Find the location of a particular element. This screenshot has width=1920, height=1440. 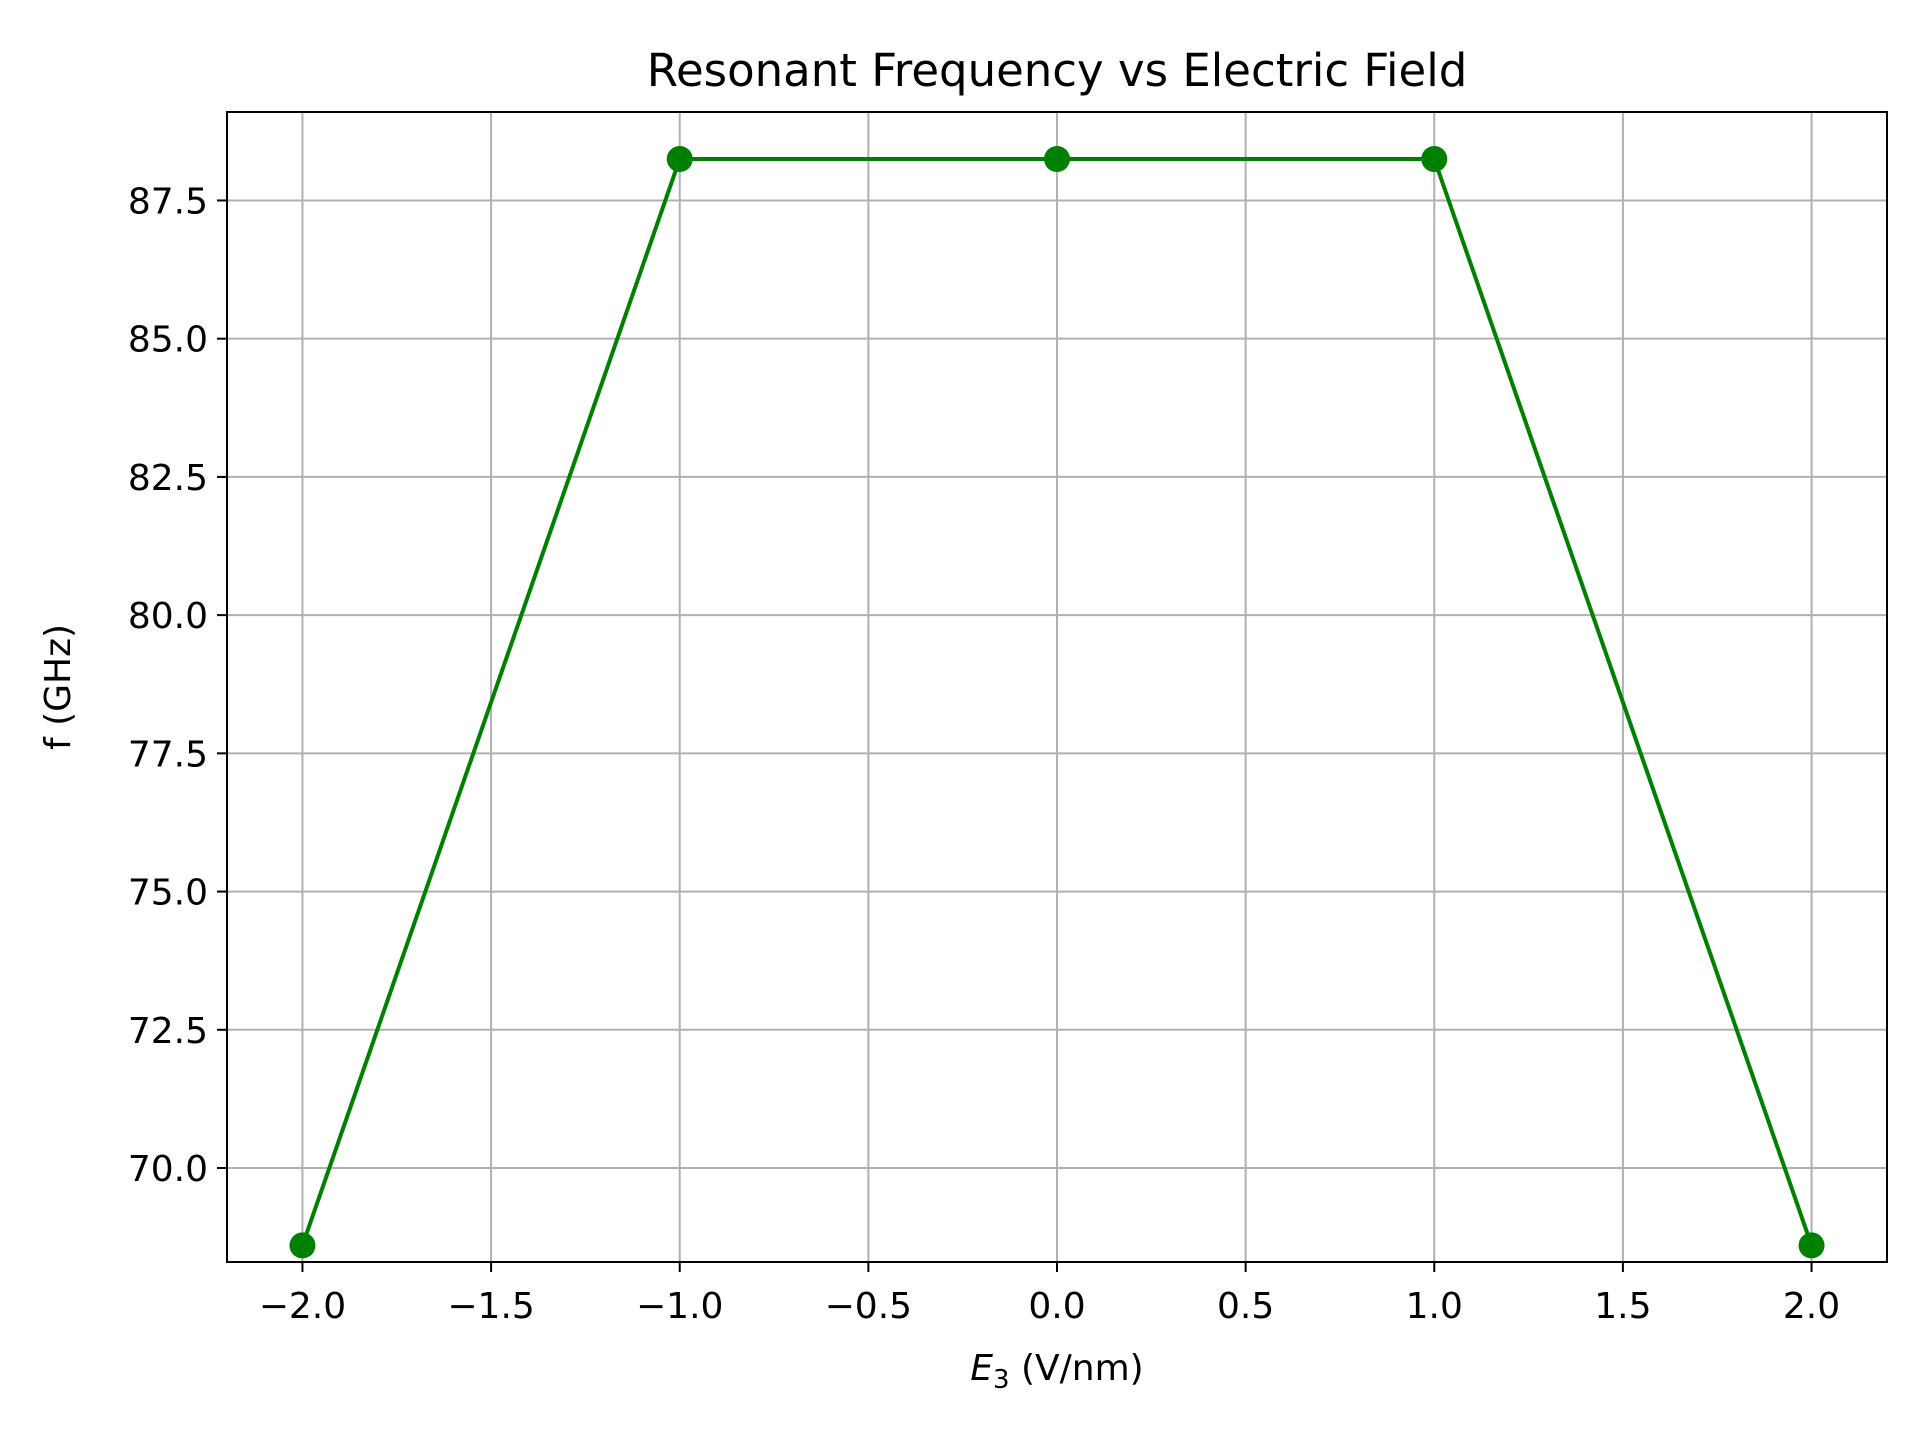

x-tick-label: 1.5 is located at coordinates (1622, 1306).